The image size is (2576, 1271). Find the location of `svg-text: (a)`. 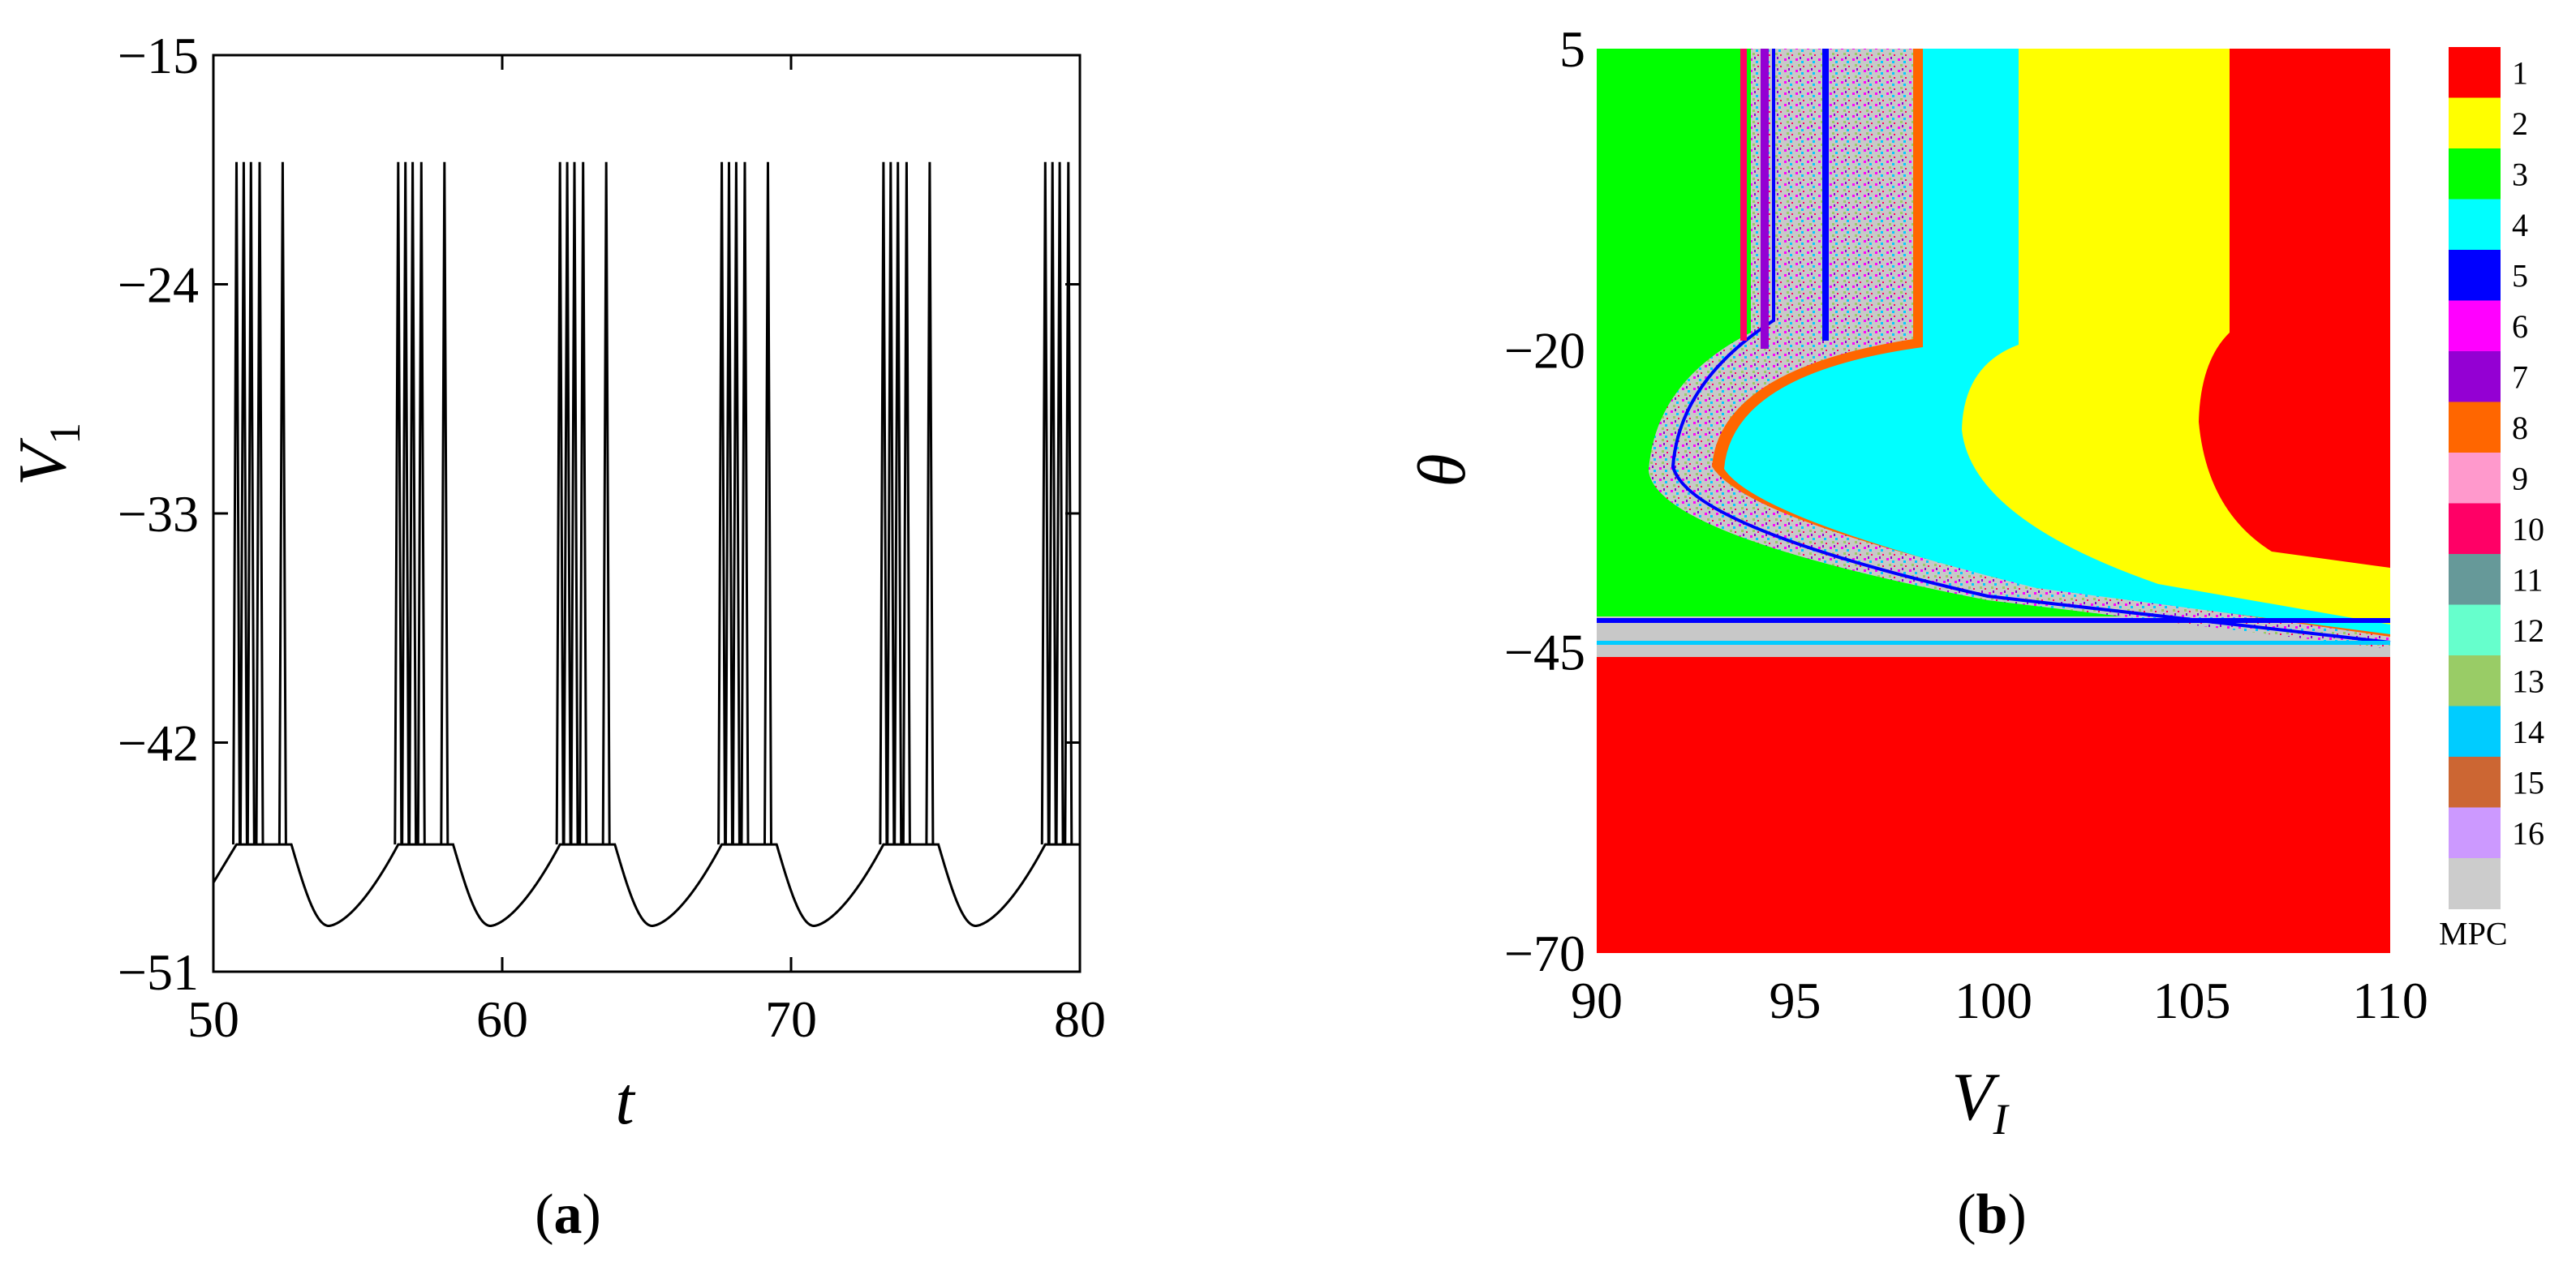

svg-text: (a) is located at coordinates (568, 1214).